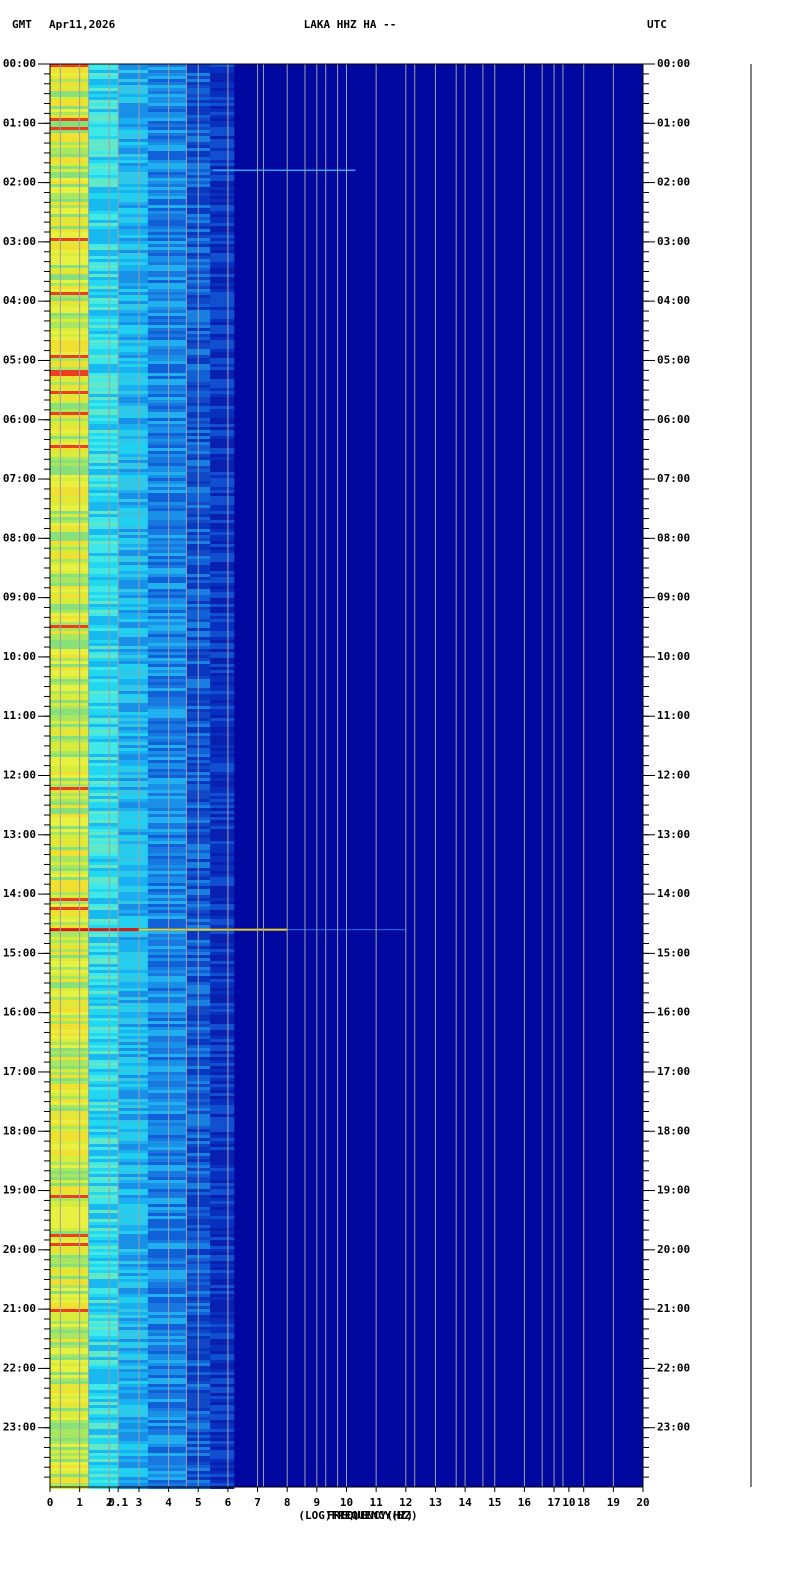 This screenshot has width=802, height=1584. I want to click on y-tick-label: 00:00, so click(19, 63).